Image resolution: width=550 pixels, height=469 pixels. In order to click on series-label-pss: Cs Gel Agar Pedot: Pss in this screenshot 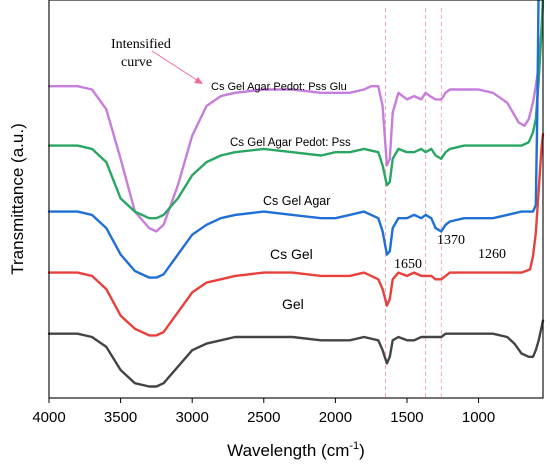, I will do `click(290, 143)`.